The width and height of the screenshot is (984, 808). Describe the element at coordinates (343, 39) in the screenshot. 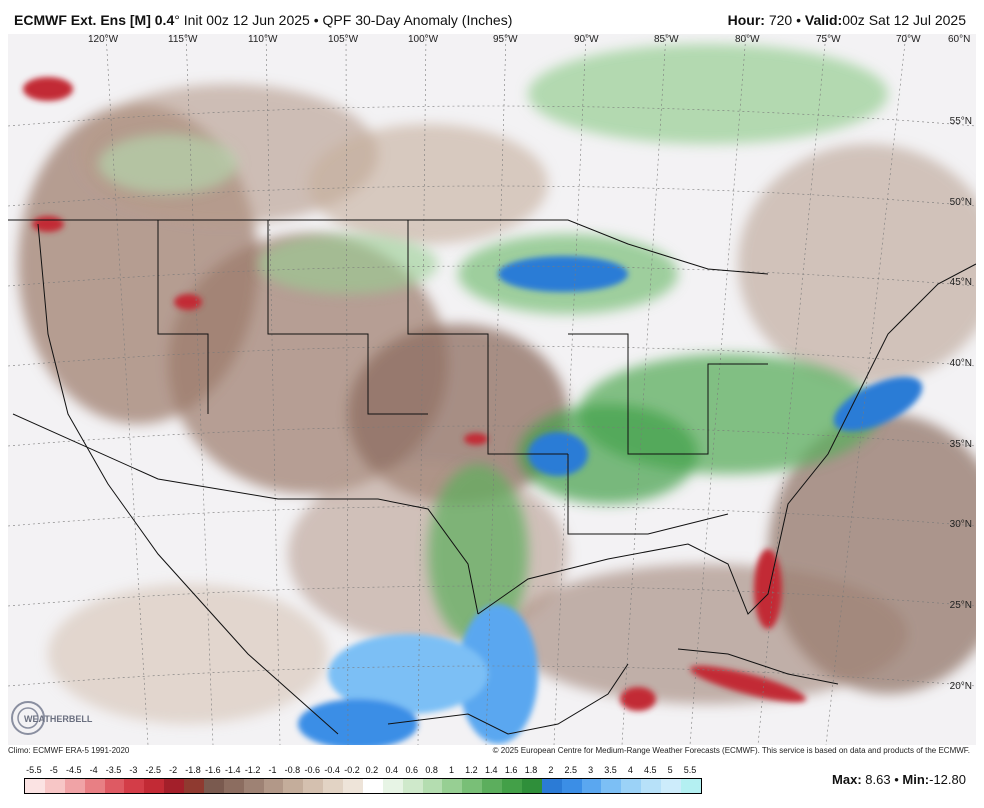

I see `lon-label: 105°W` at that location.